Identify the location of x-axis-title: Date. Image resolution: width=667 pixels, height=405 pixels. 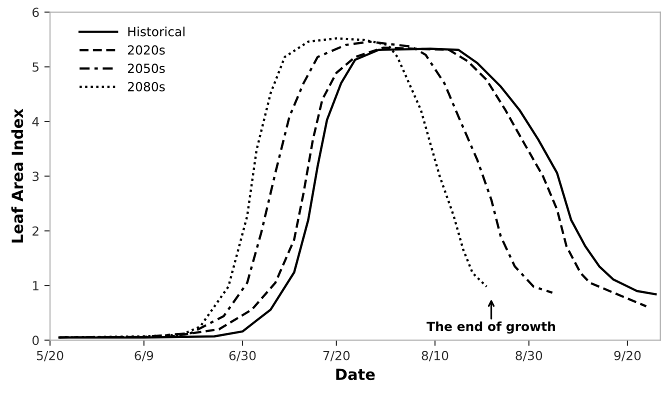
(355, 374).